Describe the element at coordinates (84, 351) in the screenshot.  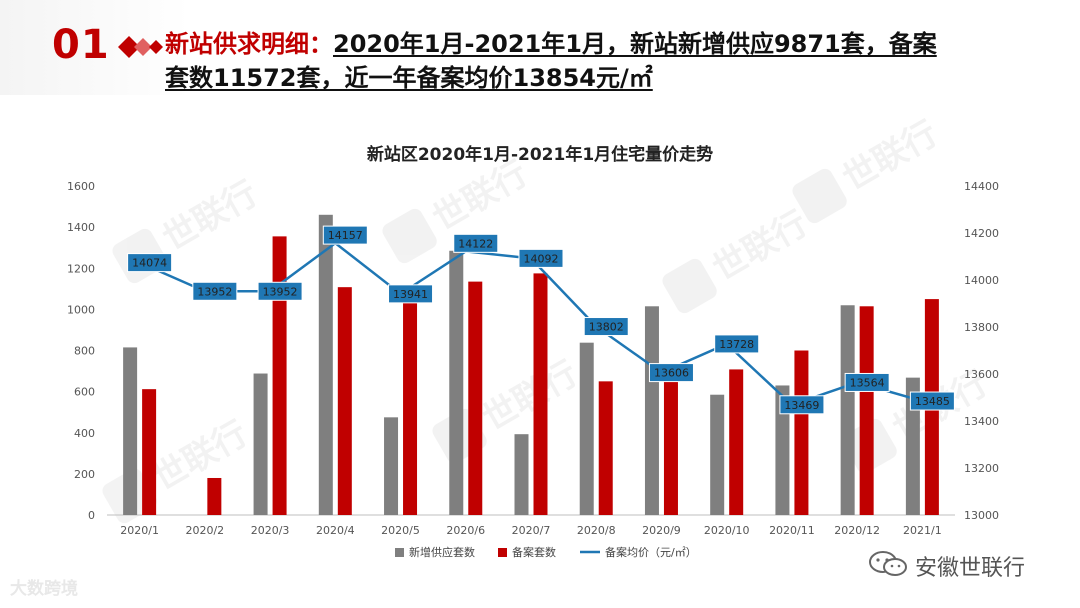
I see `y-left-tick-label: 800` at that location.